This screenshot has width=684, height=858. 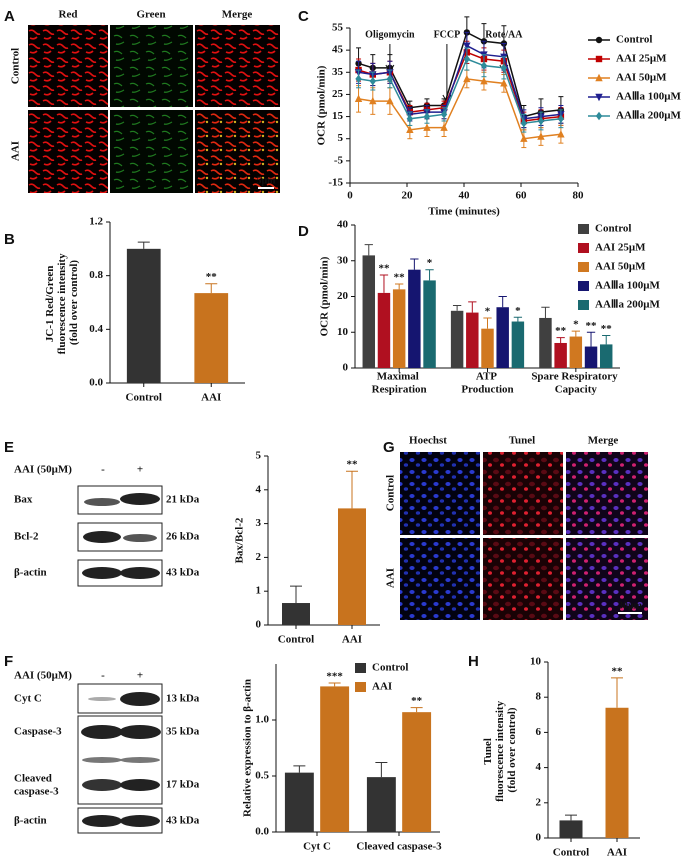 I want to click on y-tick-label: 0, so click(x=259, y=625).